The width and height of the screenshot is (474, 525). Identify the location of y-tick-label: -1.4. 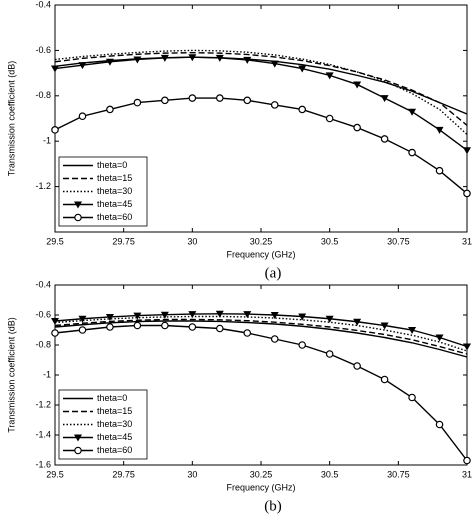
(43, 434).